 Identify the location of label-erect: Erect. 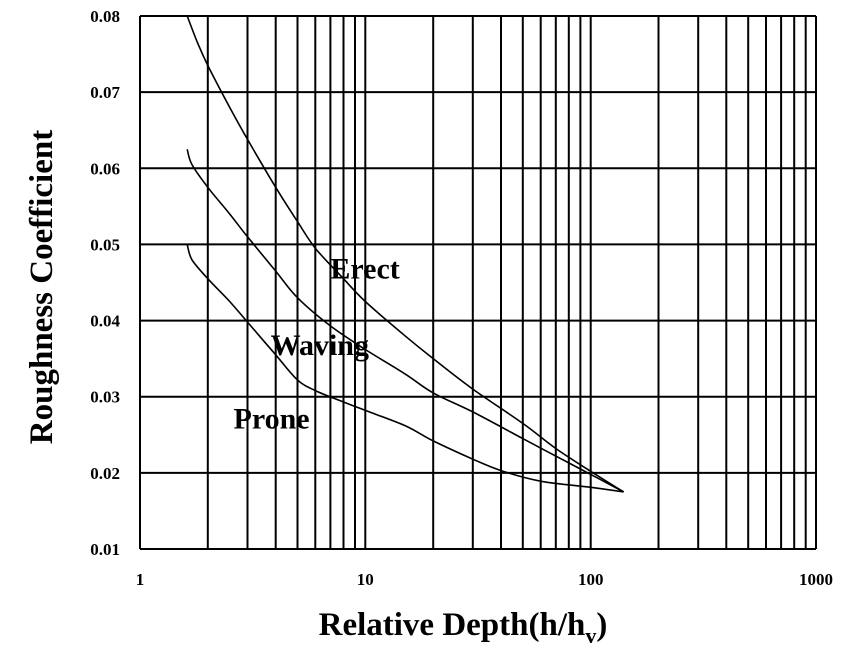
(364, 269).